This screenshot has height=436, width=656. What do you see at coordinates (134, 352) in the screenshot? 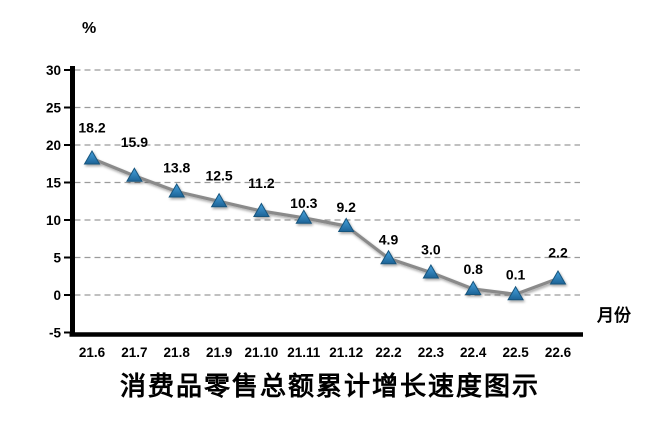
I see `x-tick-label: 21.7` at bounding box center [134, 352].